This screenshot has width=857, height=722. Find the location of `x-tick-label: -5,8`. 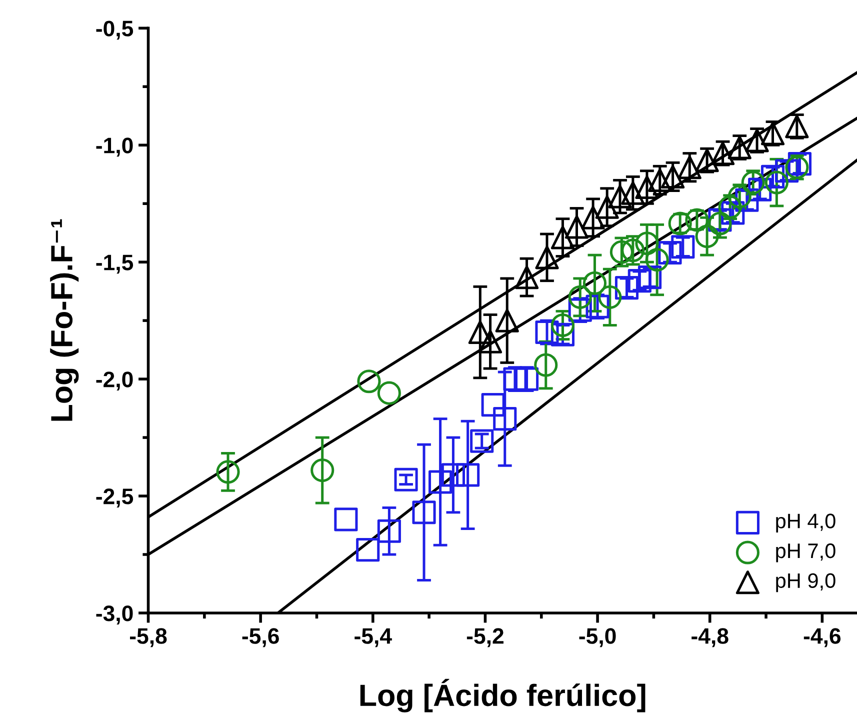

x-tick-label: -5,8 is located at coordinates (148, 638).